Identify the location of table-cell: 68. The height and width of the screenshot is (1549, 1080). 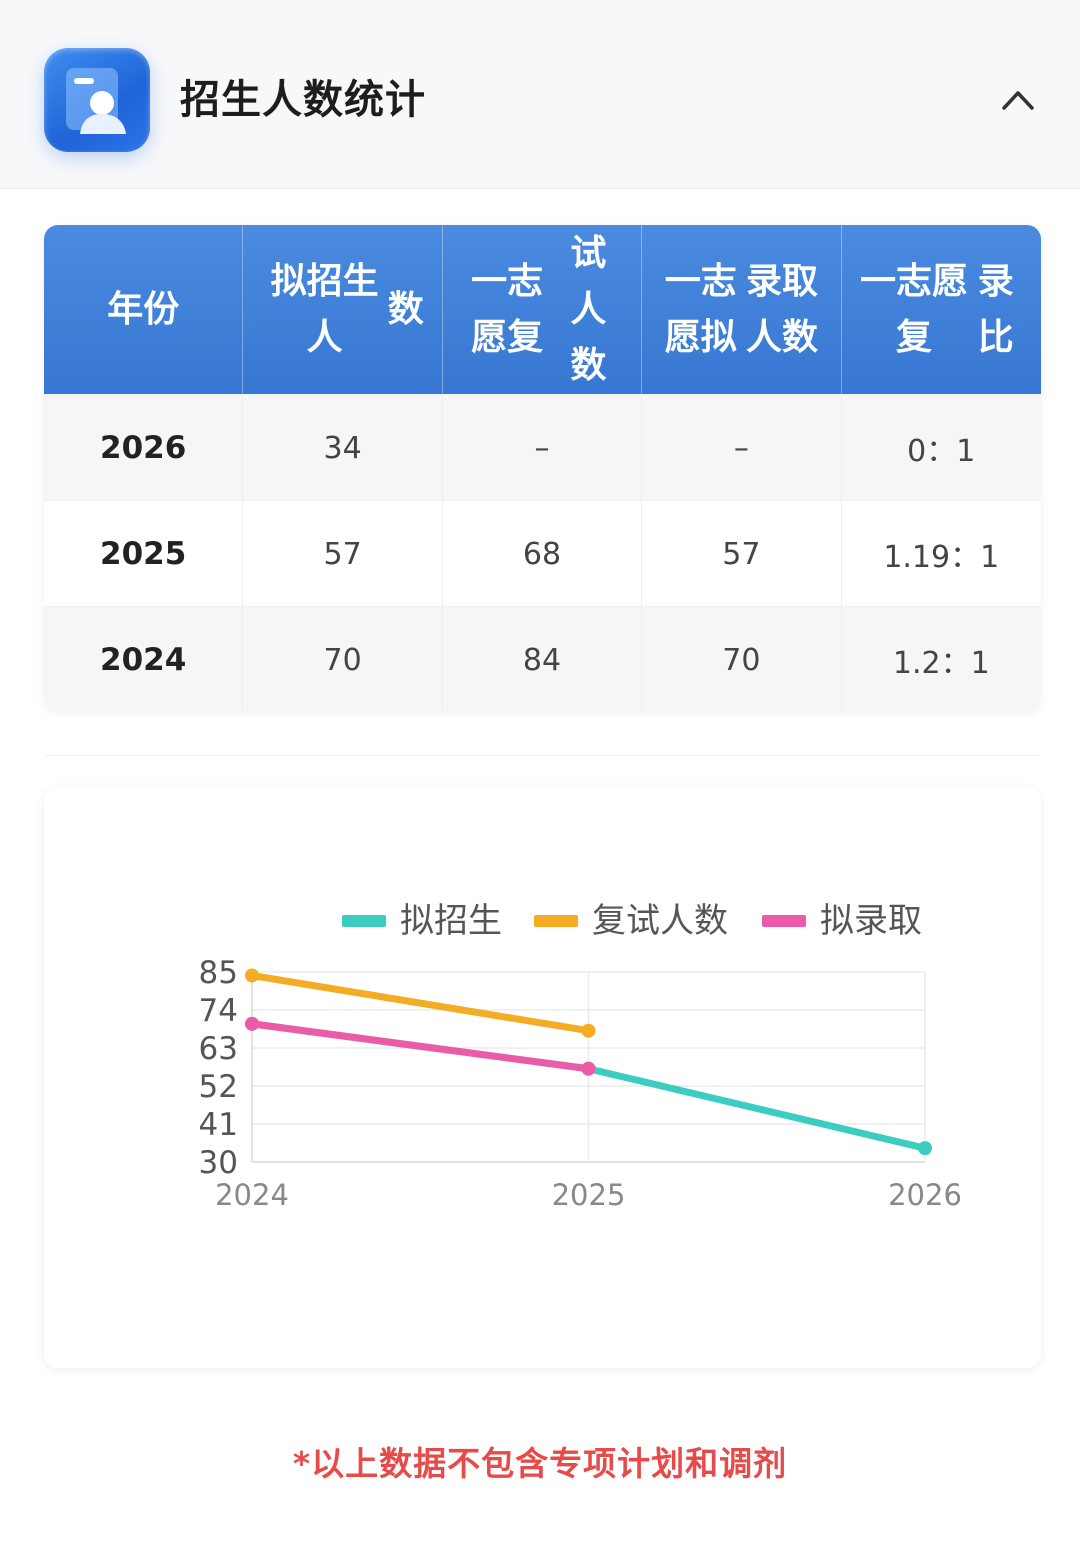
(543, 554).